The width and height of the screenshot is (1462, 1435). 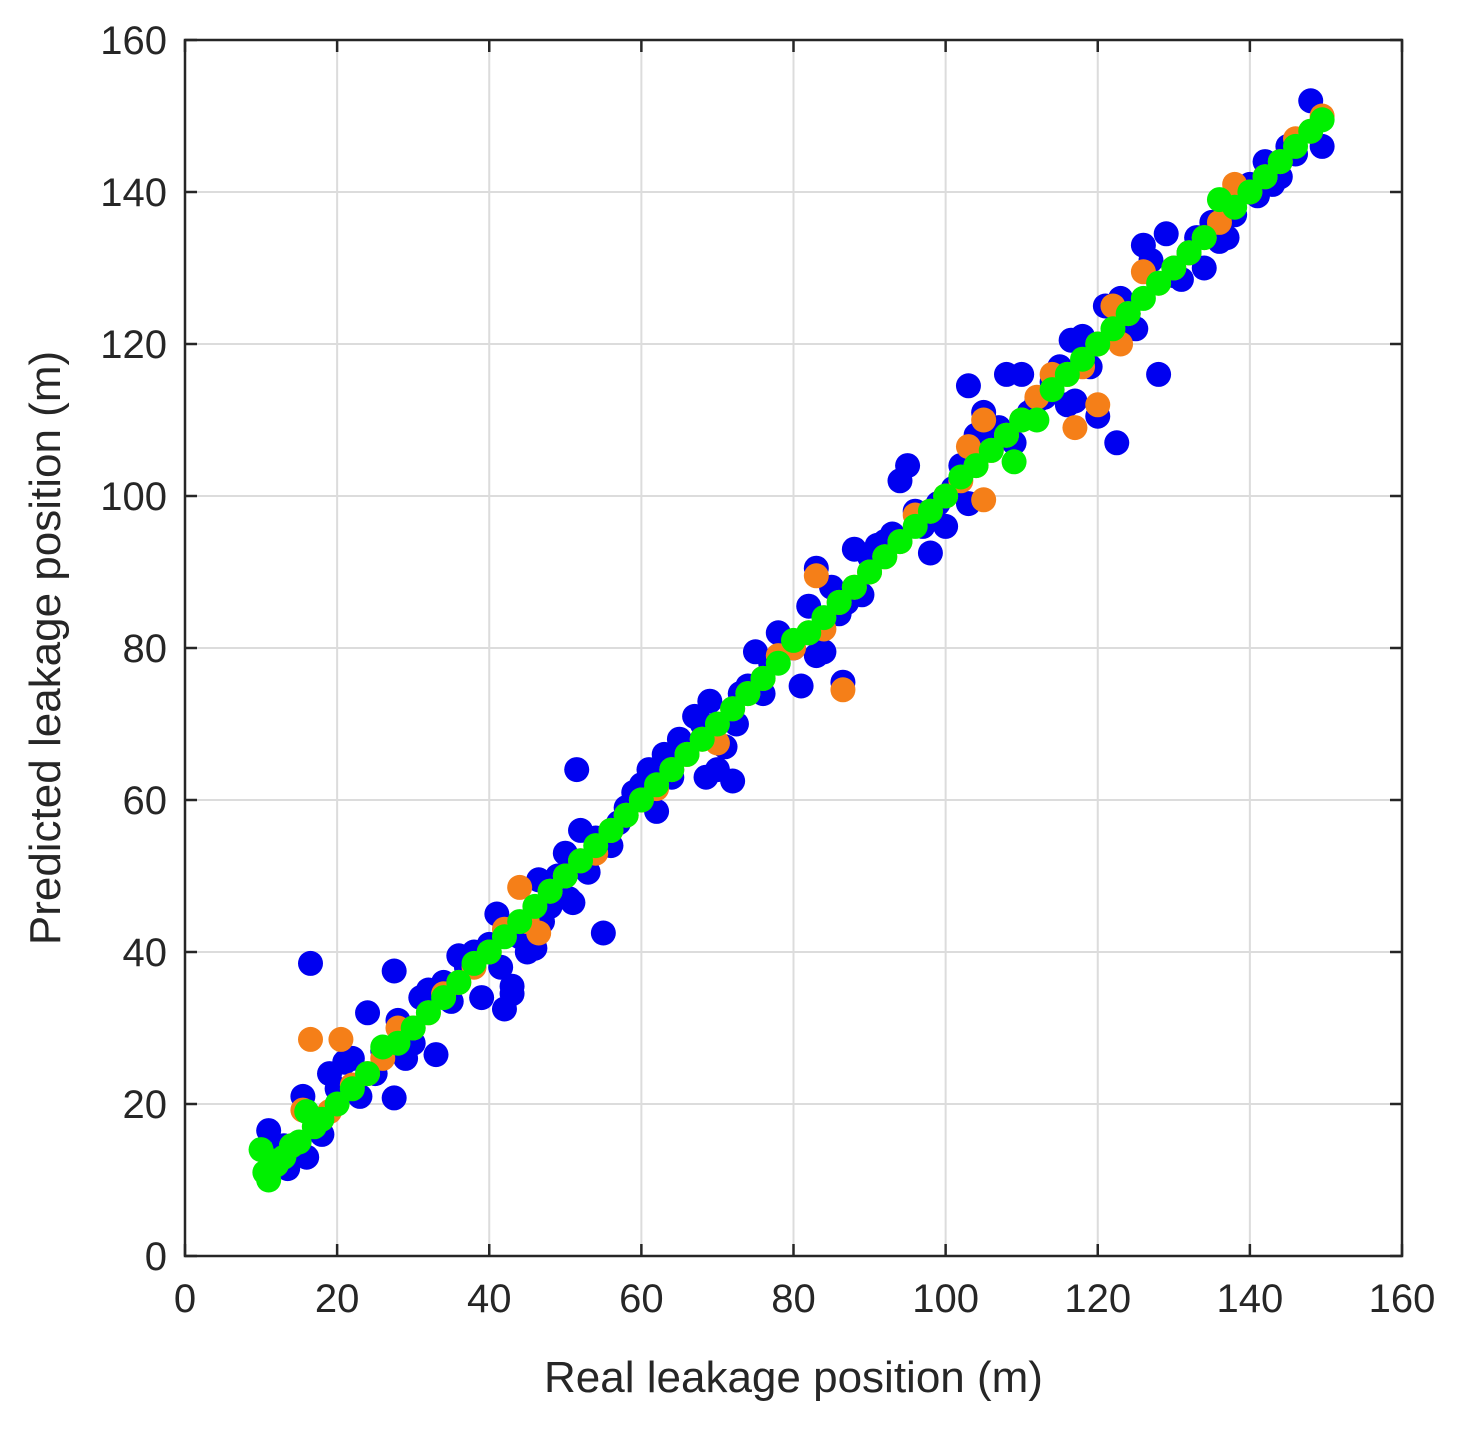 What do you see at coordinates (133, 193) in the screenshot?
I see `y-tick-label: 140` at bounding box center [133, 193].